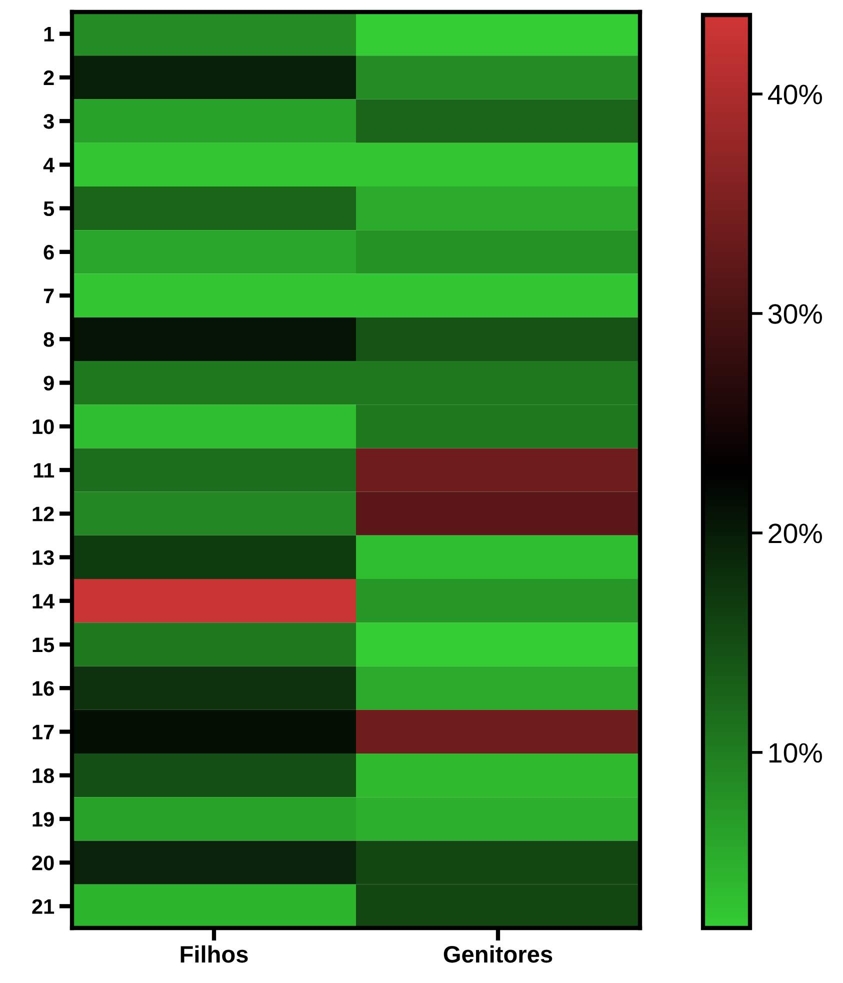 This screenshot has height=983, width=843. Describe the element at coordinates (43, 906) in the screenshot. I see `y-tick-label: 21` at that location.